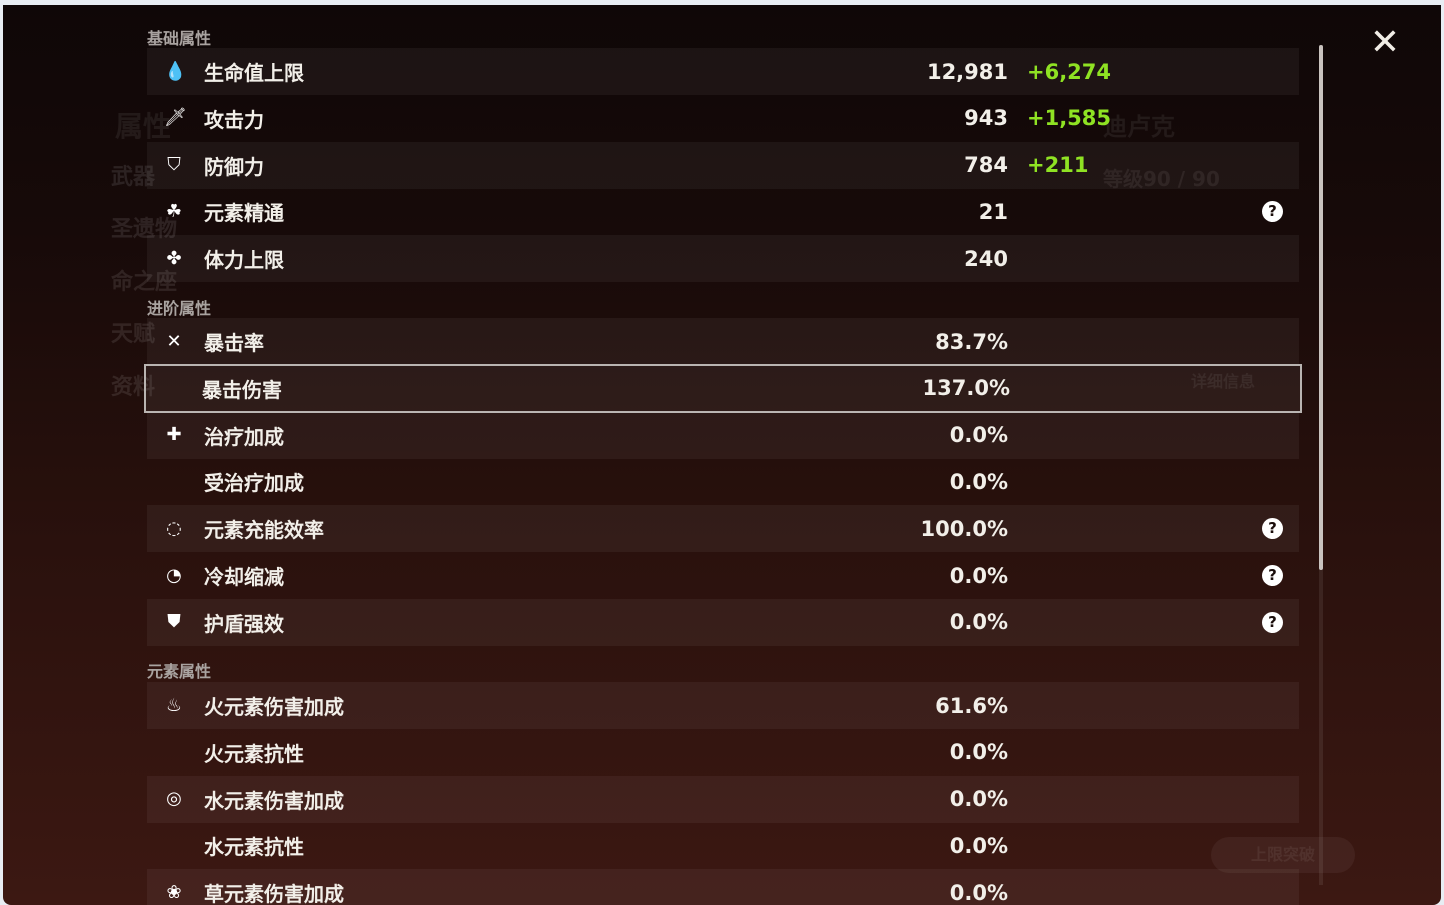 This screenshot has height=905, width=1444. Describe the element at coordinates (986, 118) in the screenshot. I see `stat-value: 943` at that location.